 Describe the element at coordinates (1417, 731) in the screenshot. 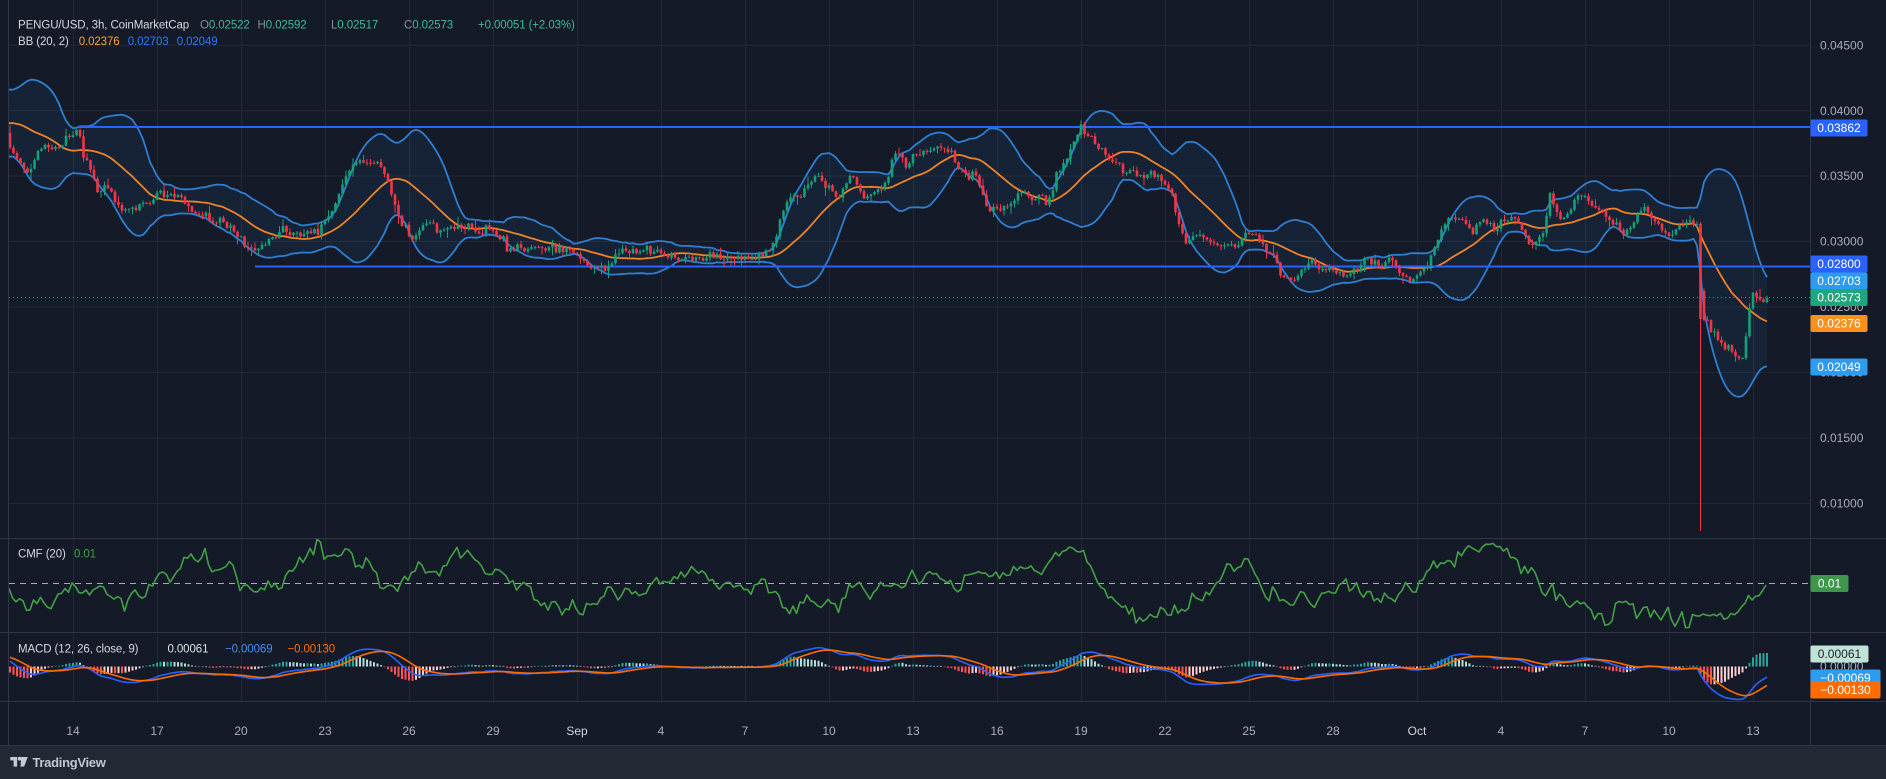

I see `svg-text: Oct` at that location.